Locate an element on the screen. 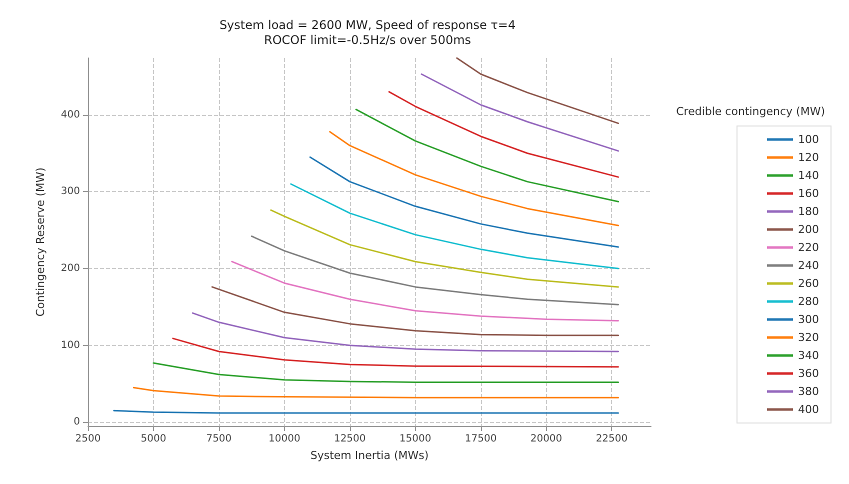 This screenshot has width=849, height=484. legend-label: 140 is located at coordinates (809, 175).